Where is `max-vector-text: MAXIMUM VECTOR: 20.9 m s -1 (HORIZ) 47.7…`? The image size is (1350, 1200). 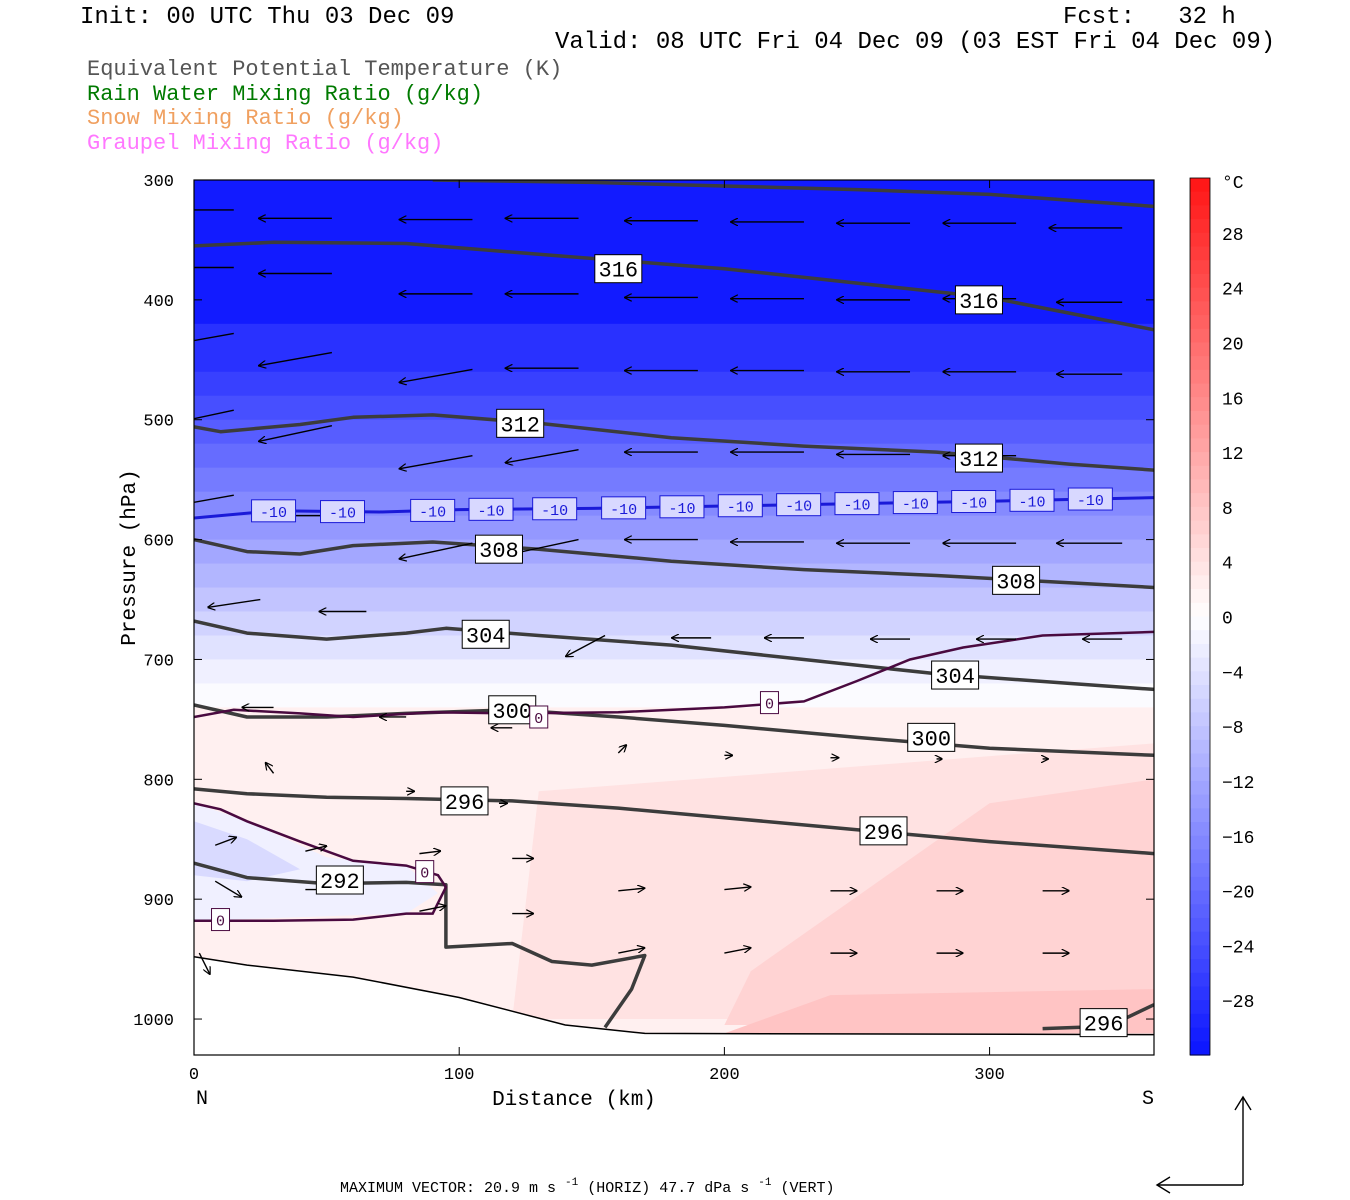
max-vector-text: MAXIMUM VECTOR: 20.9 m s -1 (HORIZ) 47.7… is located at coordinates (587, 1187).